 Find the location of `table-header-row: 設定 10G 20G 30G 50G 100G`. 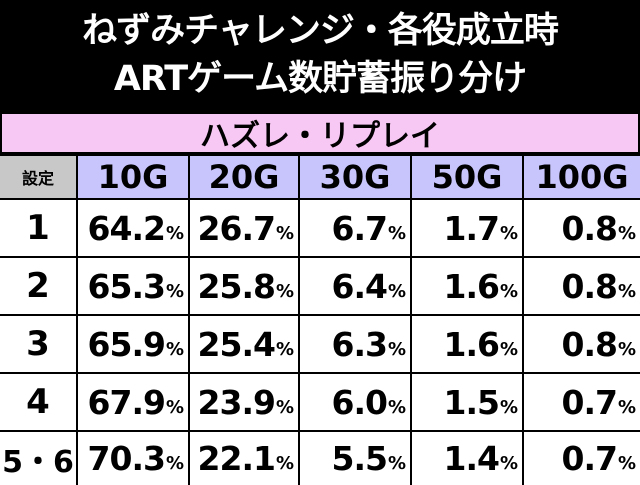

table-header-row: 設定 10G 20G 30G 50G 100G is located at coordinates (320, 177).